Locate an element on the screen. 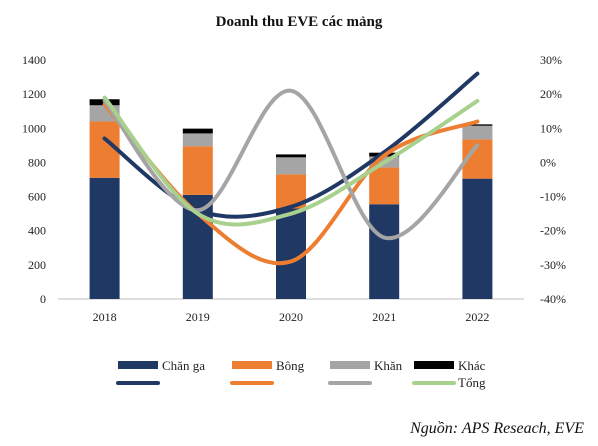 The width and height of the screenshot is (598, 446). legend-label: Khác is located at coordinates (472, 365).